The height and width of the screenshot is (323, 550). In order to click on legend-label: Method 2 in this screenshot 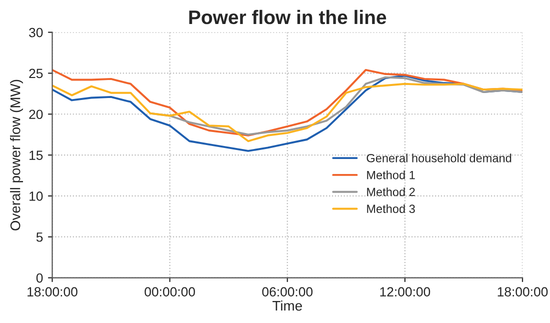, I will do `click(391, 191)`.